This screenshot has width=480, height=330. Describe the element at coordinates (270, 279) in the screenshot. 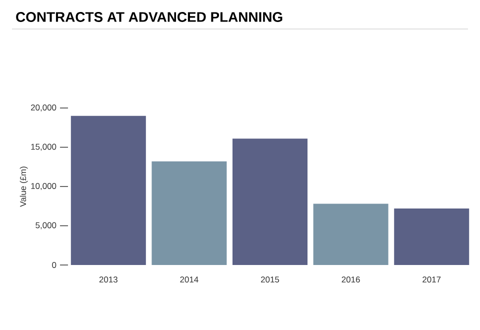

I see `x-tick-label: 2015` at that location.